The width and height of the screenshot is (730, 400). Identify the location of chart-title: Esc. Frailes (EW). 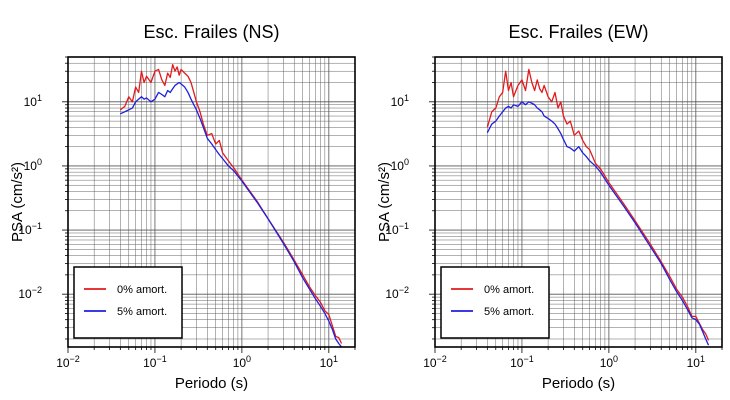
(578, 32).